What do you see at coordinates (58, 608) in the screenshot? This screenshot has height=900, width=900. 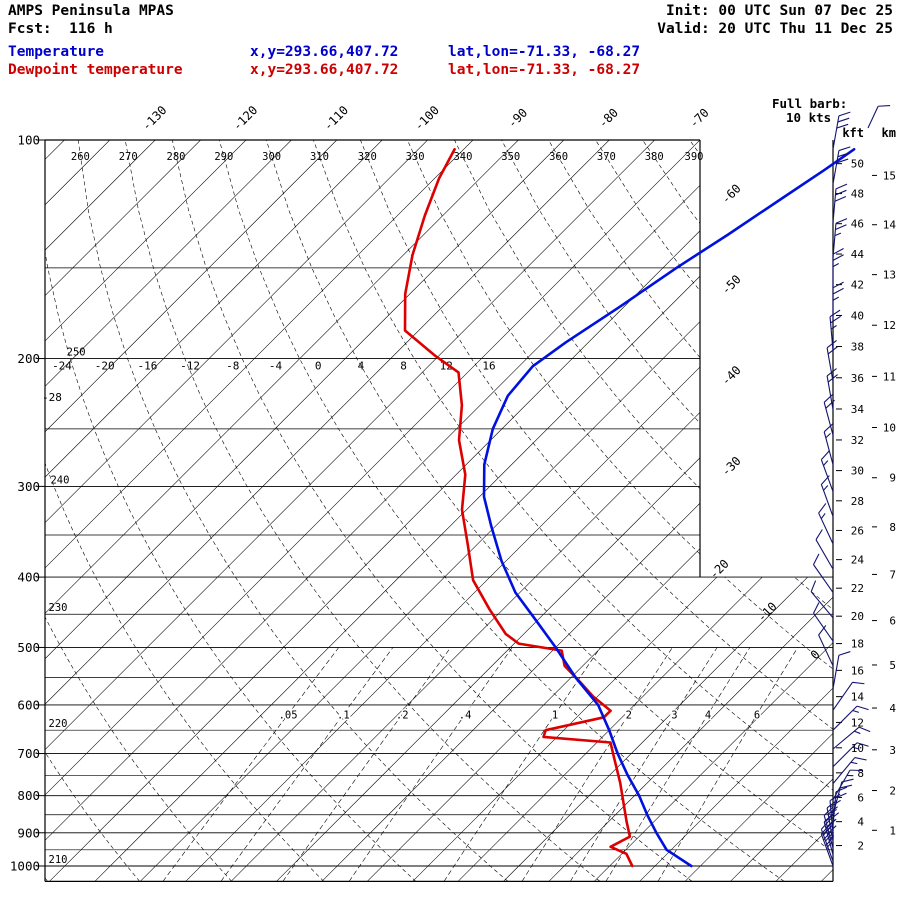 I see `theta-label-left: 230` at bounding box center [58, 608].